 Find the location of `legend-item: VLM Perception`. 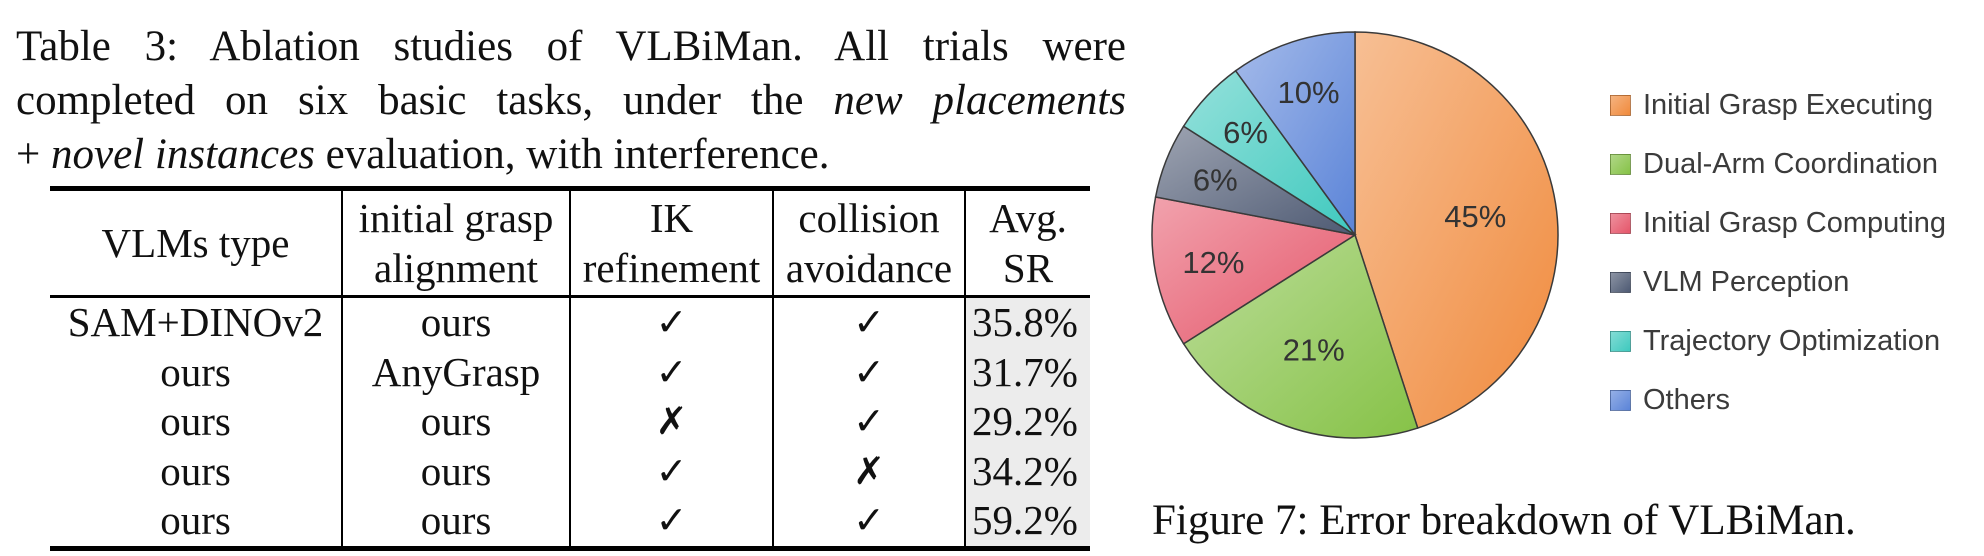

legend-item: VLM Perception is located at coordinates (1778, 282).